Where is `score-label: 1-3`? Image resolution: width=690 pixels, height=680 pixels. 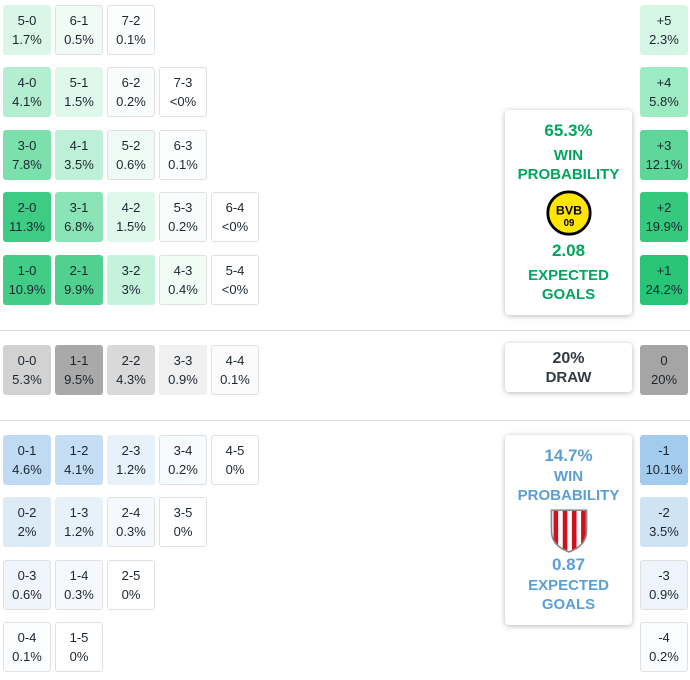 score-label: 1-3 is located at coordinates (79, 512).